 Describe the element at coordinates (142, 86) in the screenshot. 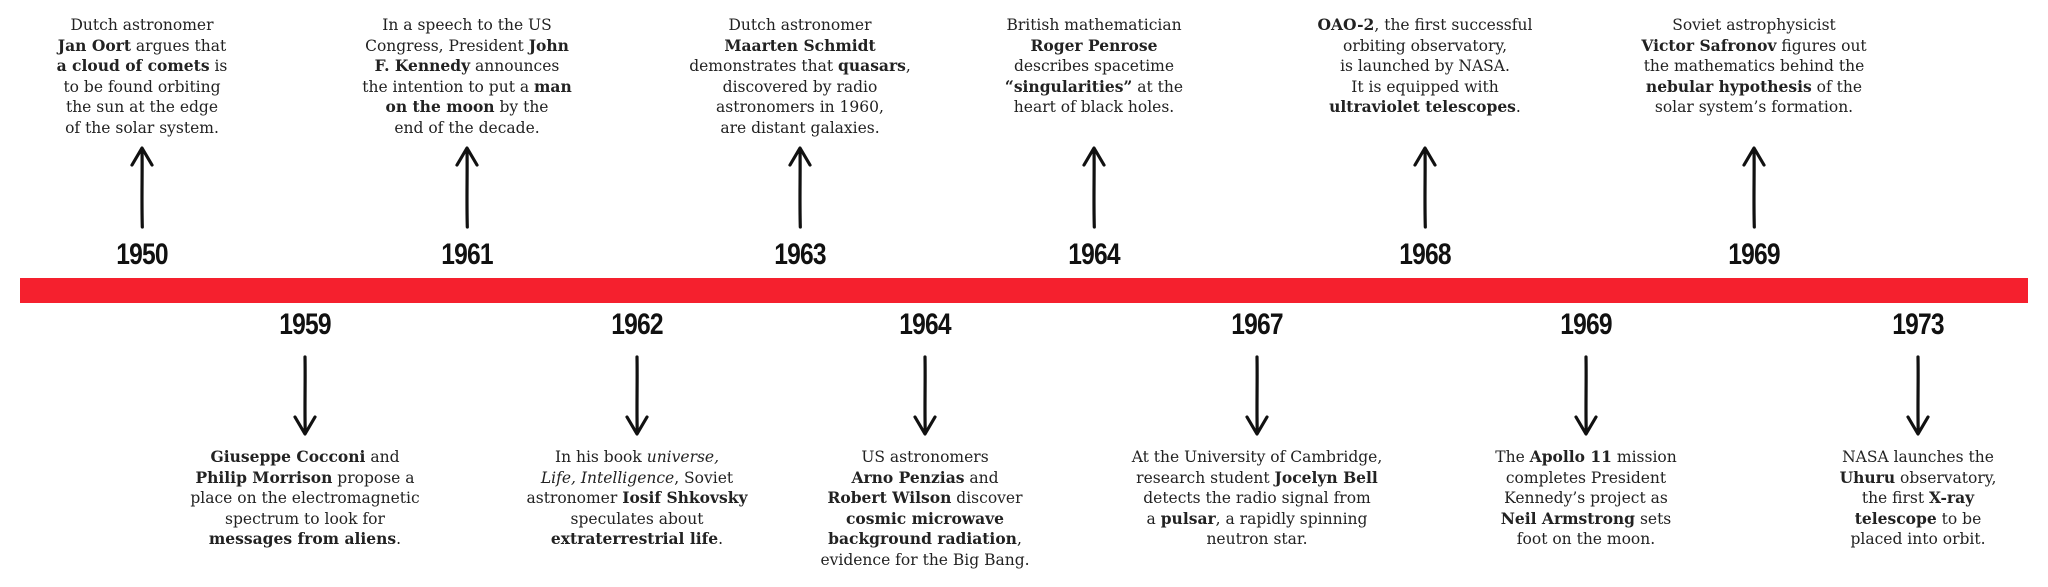

I see `text-segment: to be found orbiting` at that location.